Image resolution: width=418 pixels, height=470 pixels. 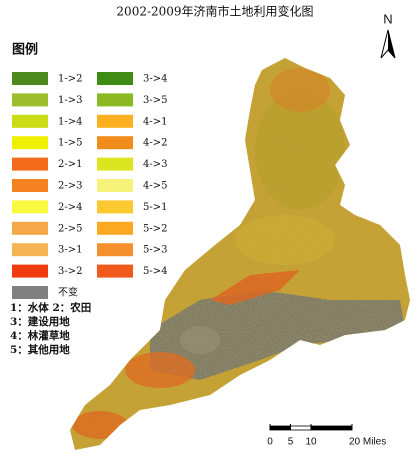 I want to click on note: 1：水体 2：农田, so click(x=50, y=307).